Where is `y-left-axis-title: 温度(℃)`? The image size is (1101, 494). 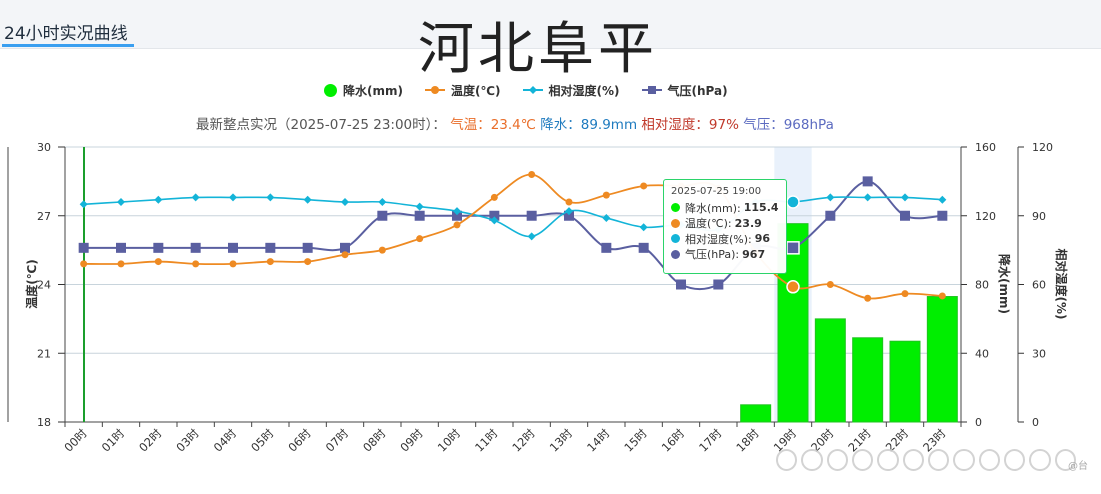 y-left-axis-title: 温度(℃) is located at coordinates (31, 284).